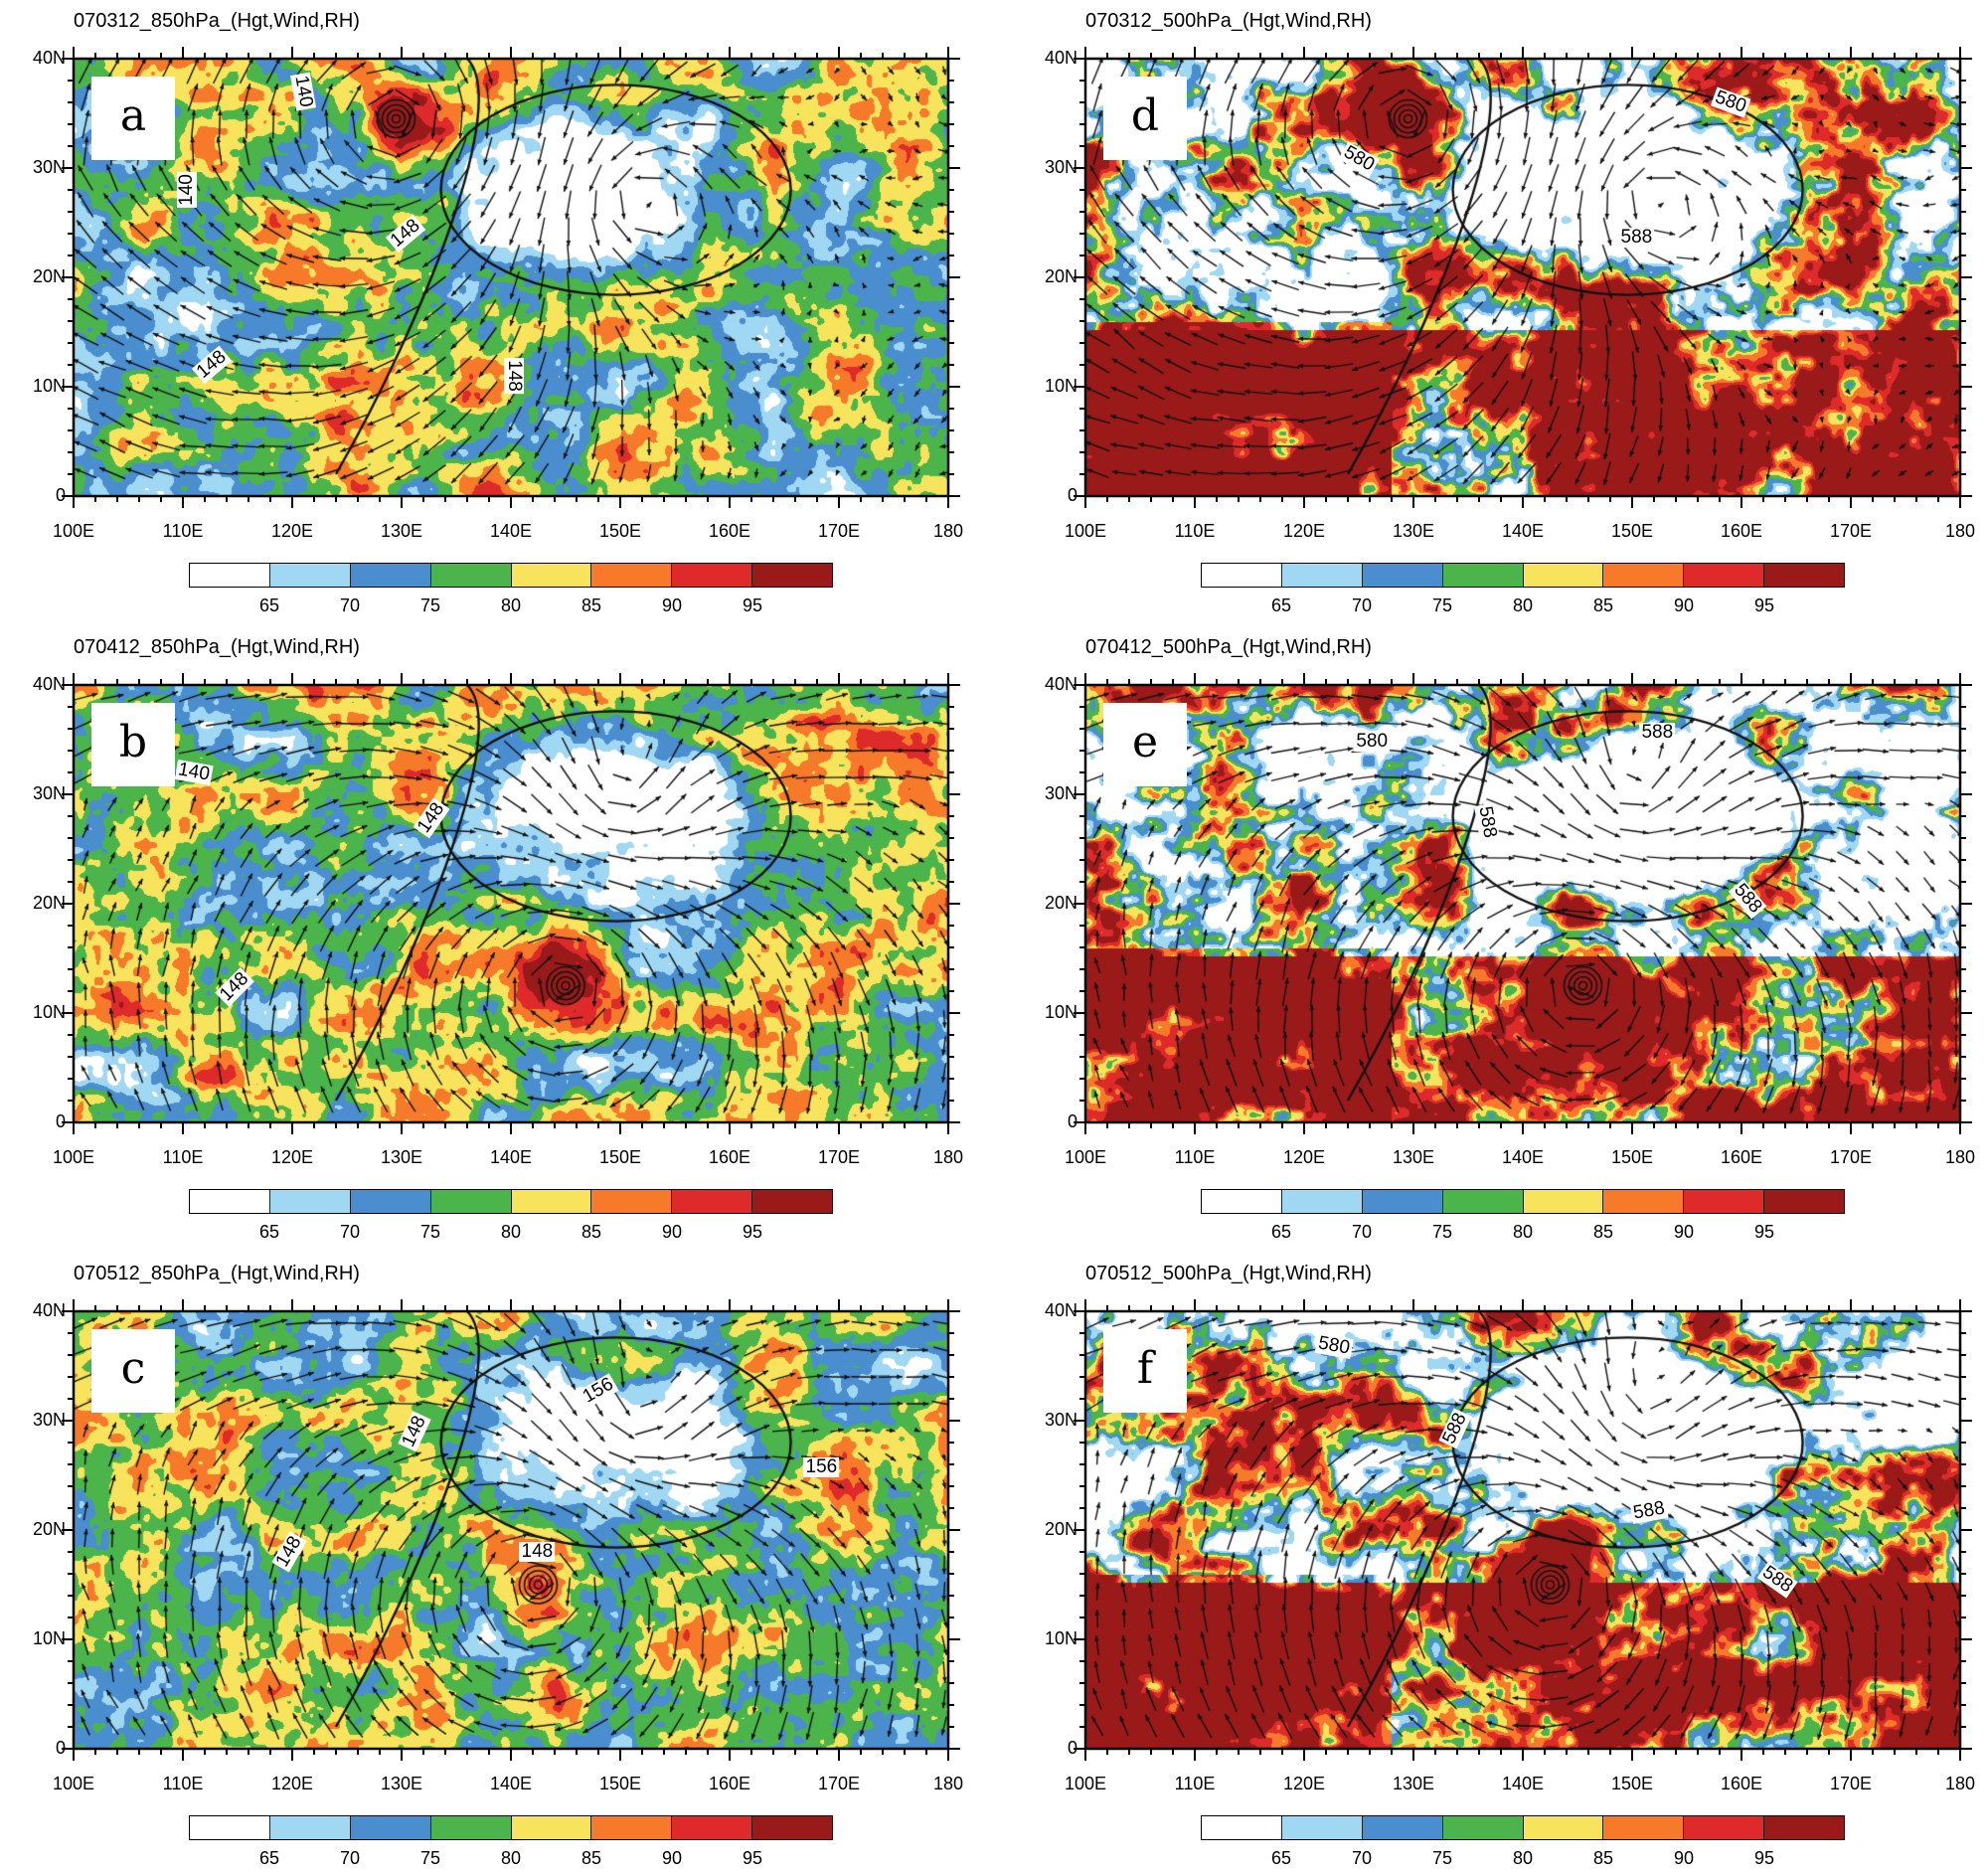  Describe the element at coordinates (1145, 744) in the screenshot. I see `panel-letter: e` at that location.